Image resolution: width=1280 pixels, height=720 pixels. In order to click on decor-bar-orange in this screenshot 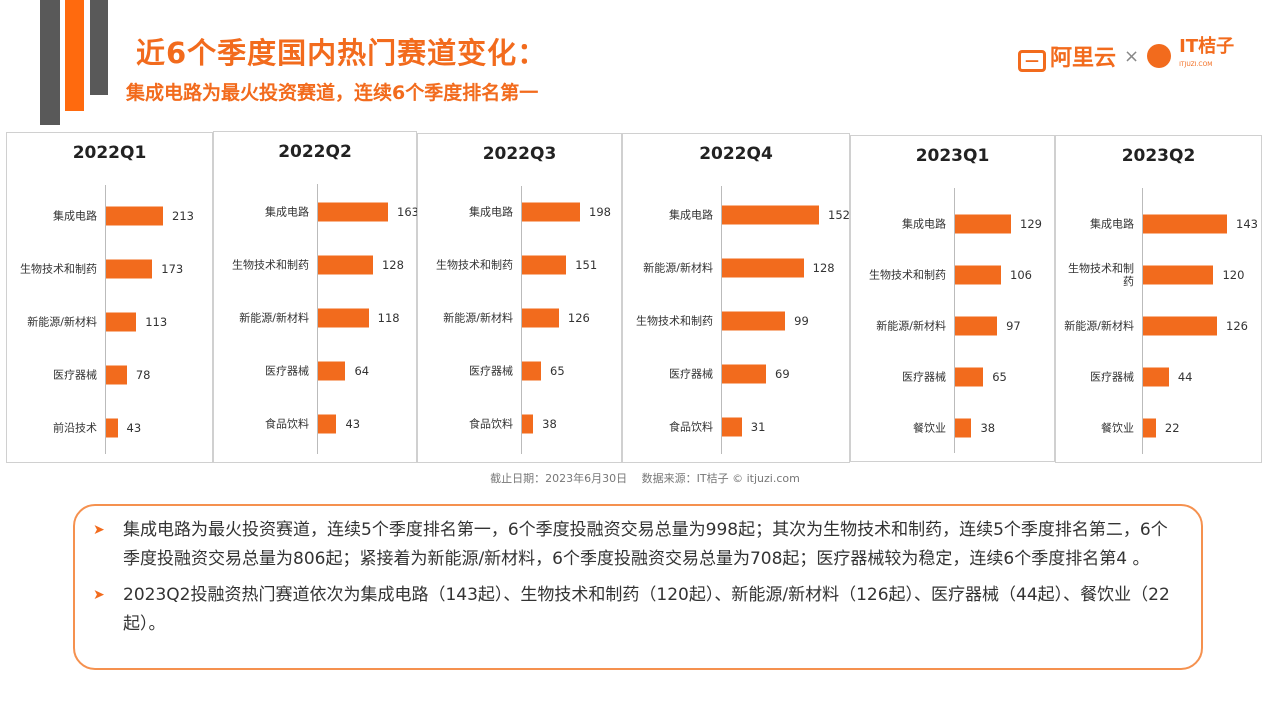, I will do `click(74, 55)`.